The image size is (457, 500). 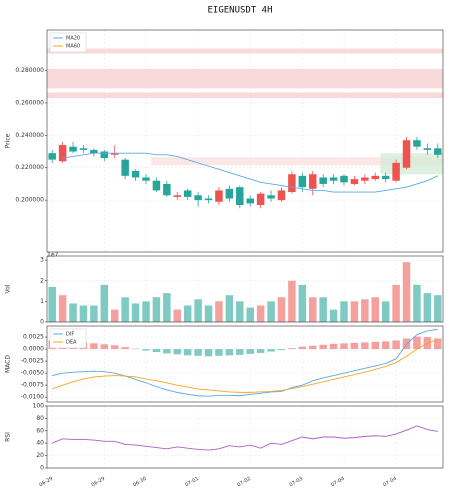 What do you see at coordinates (29, 135) in the screenshot?
I see `y-tick-label: 0.240000` at bounding box center [29, 135].